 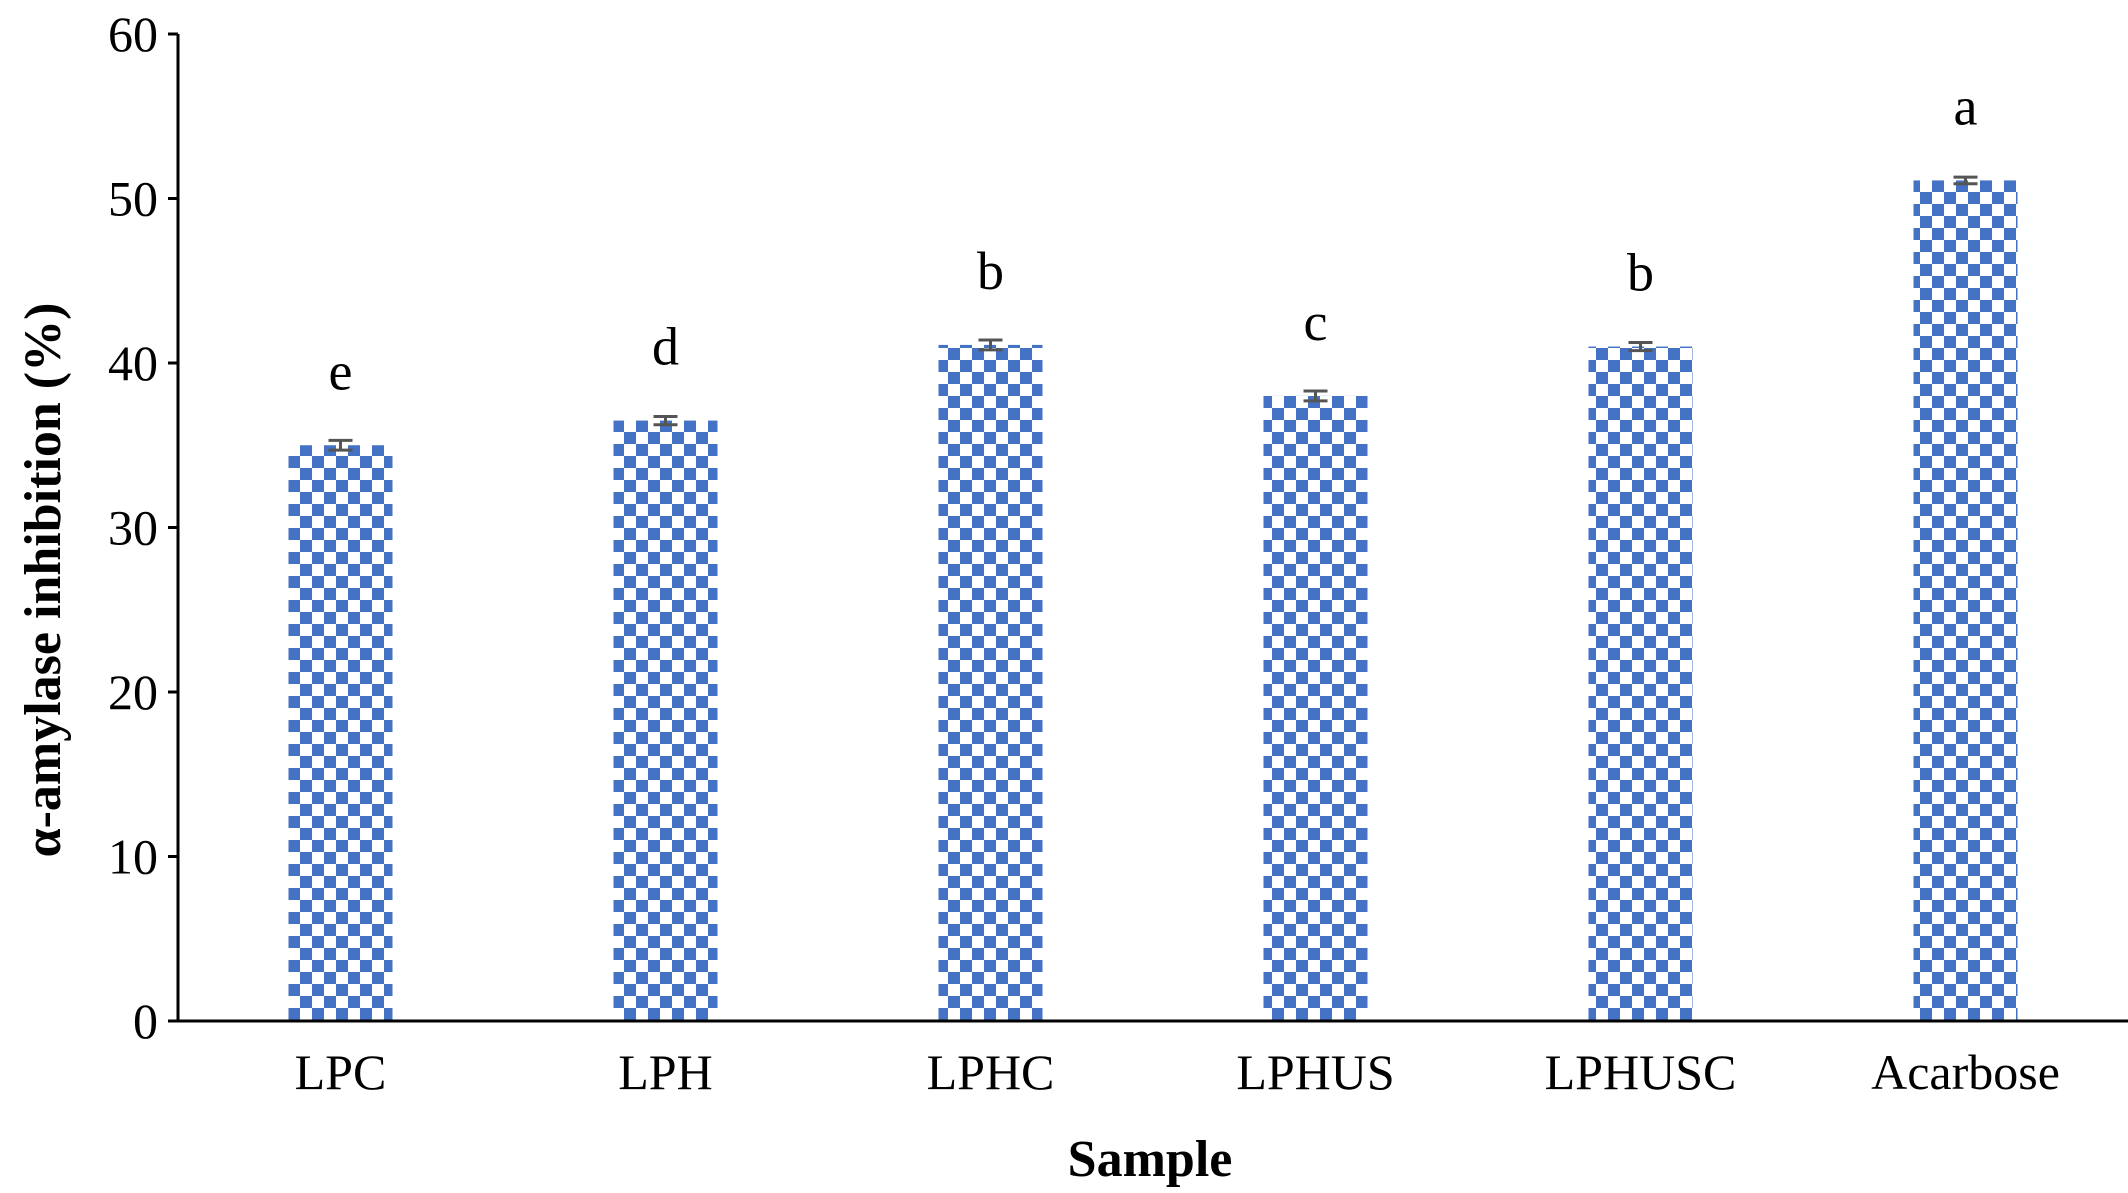 What do you see at coordinates (1315, 708) in the screenshot?
I see `bar-lphus` at bounding box center [1315, 708].